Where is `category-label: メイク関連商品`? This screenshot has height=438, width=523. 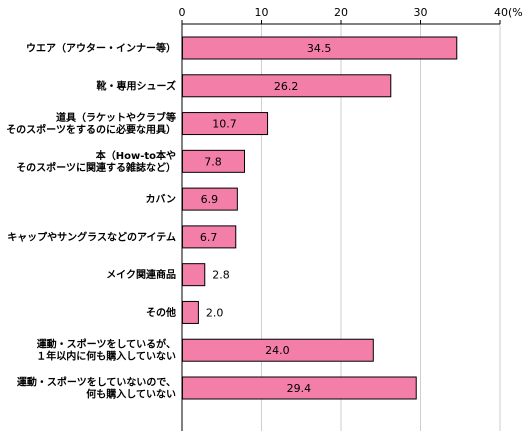 category-label: メイク関連商品 is located at coordinates (141, 274).